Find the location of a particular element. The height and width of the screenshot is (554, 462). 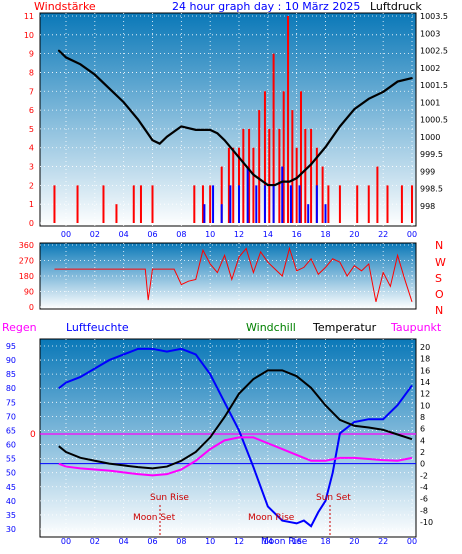

compass-labels: N W S O N is located at coordinates (440, 278).